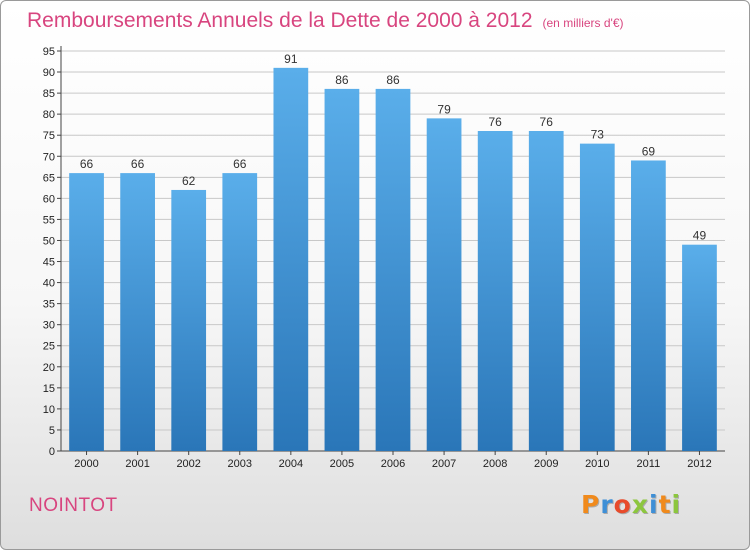 This screenshot has width=750, height=550. I want to click on data-label-2011: 69, so click(649, 151).